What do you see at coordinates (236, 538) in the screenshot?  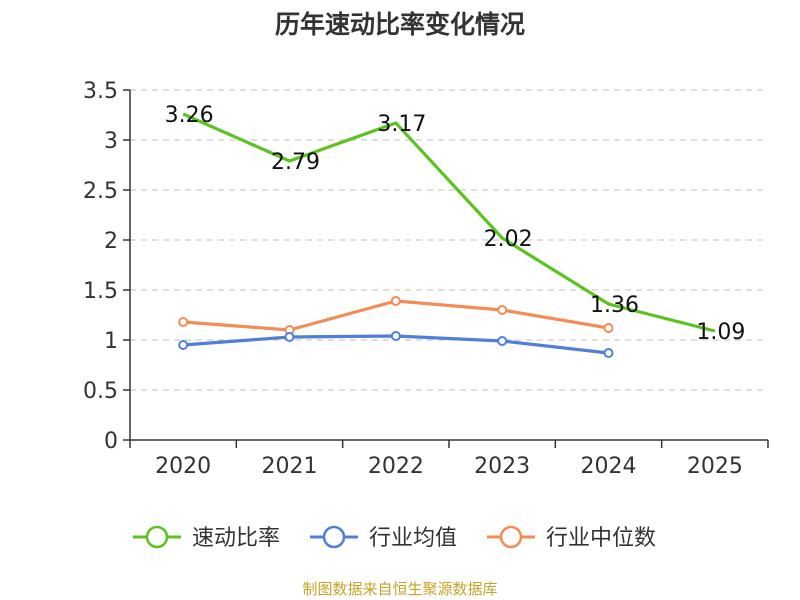 I see `legend-label: 速动比率` at bounding box center [236, 538].